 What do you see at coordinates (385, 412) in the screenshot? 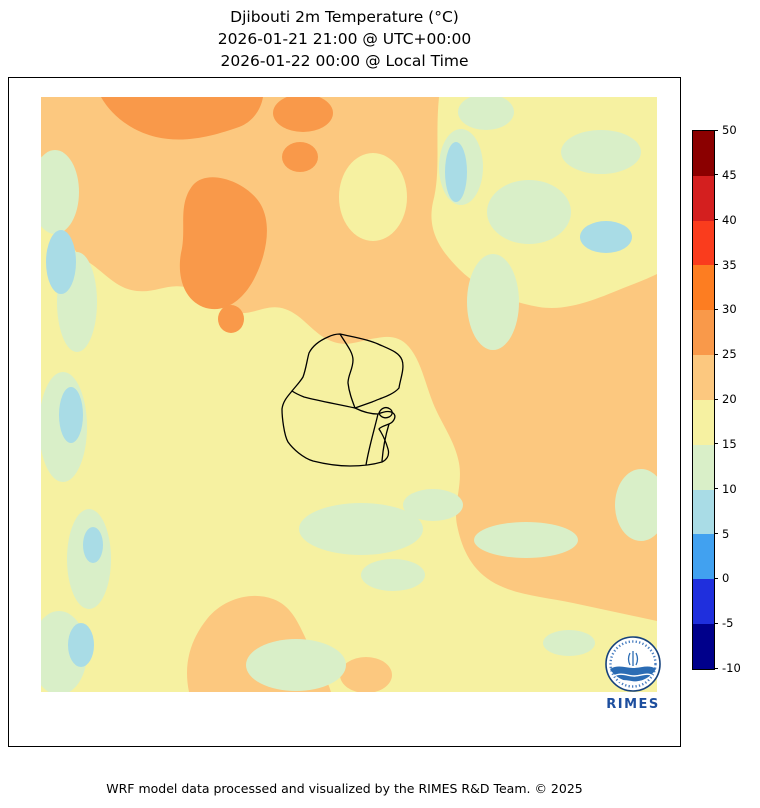
I see `djibouti-city-outline` at bounding box center [385, 412].